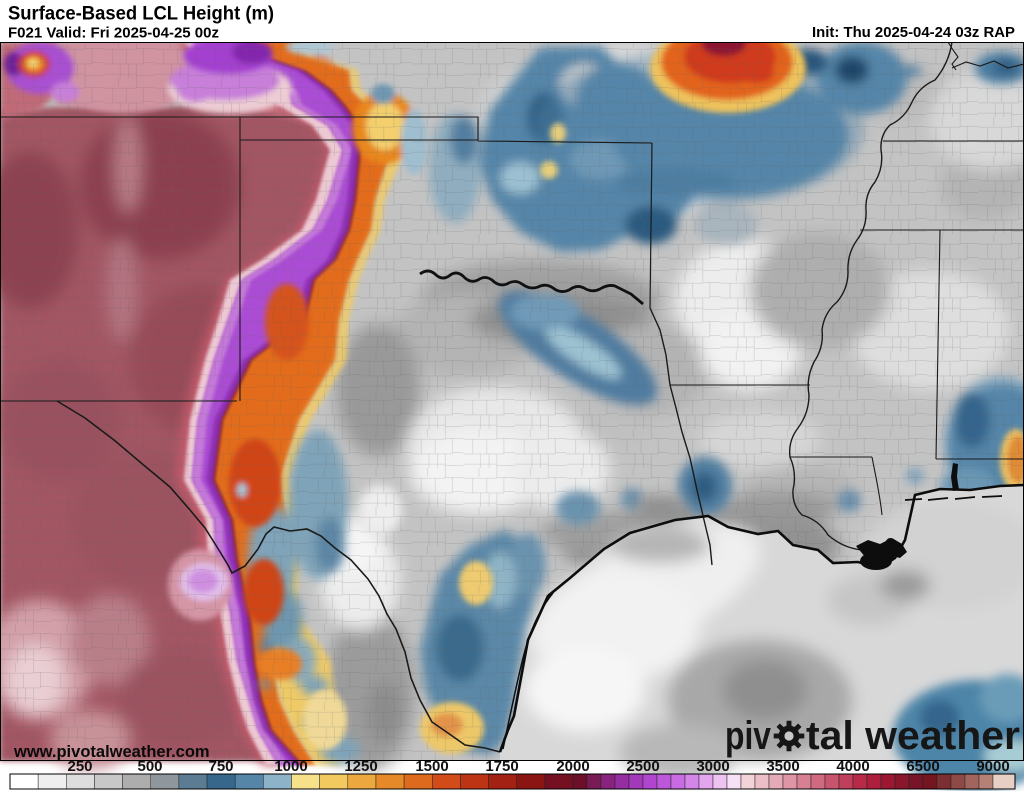 The width and height of the screenshot is (1024, 791). Describe the element at coordinates (992, 766) in the screenshot. I see `svg-text: 9000` at that location.